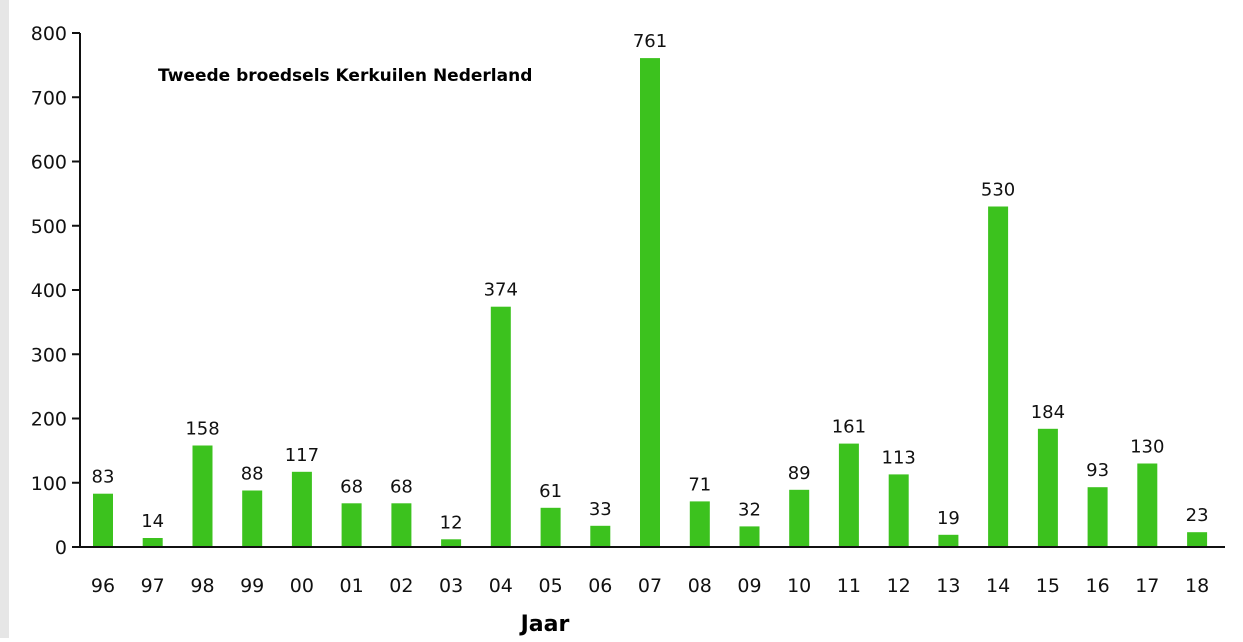  What do you see at coordinates (650, 41) in the screenshot?
I see `data-label-07: 761` at bounding box center [650, 41].